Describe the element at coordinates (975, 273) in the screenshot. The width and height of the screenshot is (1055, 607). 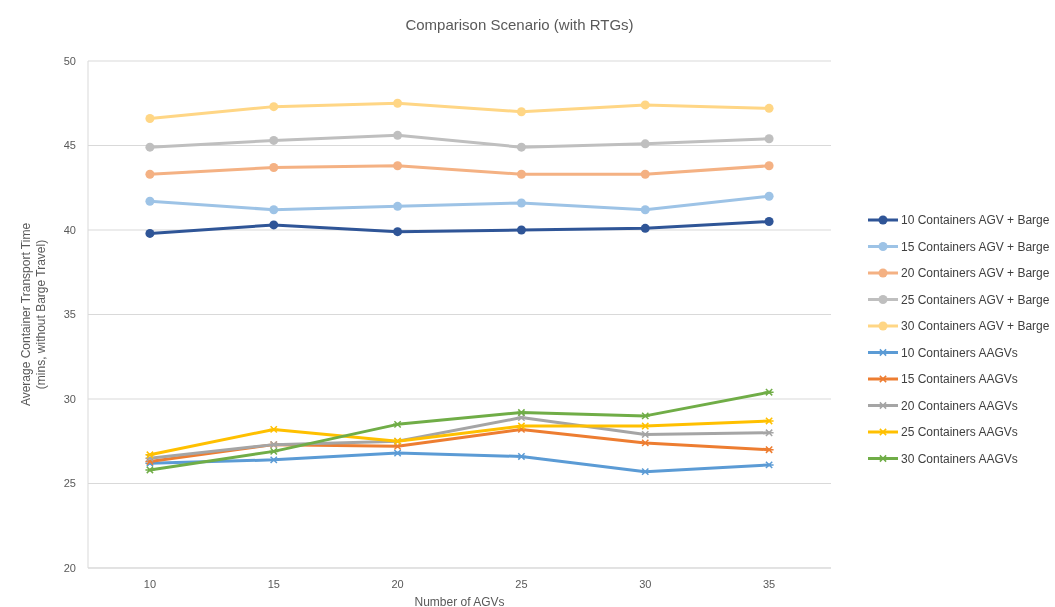
I see `legend-label: 20 Containers AGV + Barge` at that location.